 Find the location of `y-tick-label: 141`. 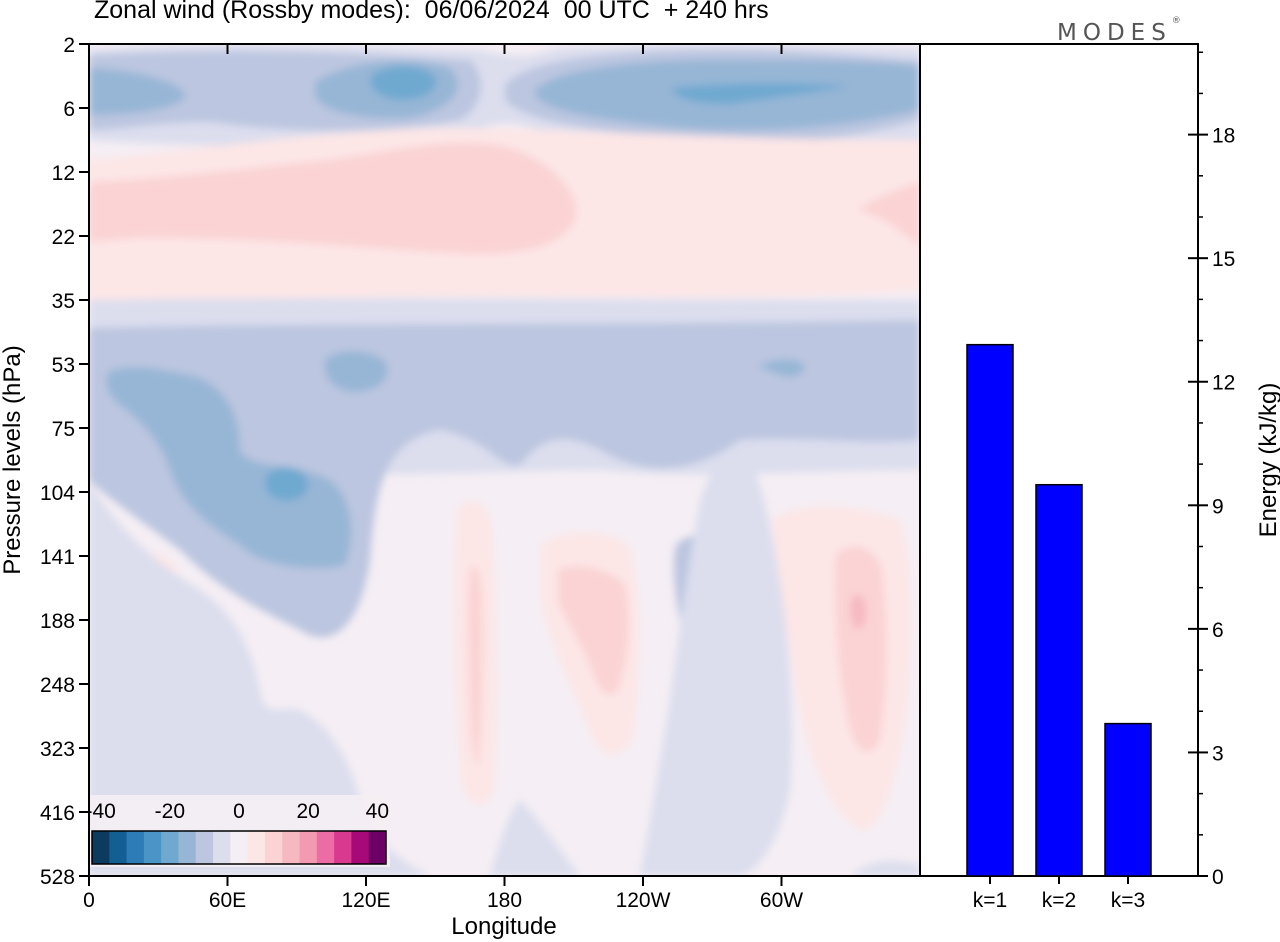

y-tick-label: 141 is located at coordinates (57, 557).